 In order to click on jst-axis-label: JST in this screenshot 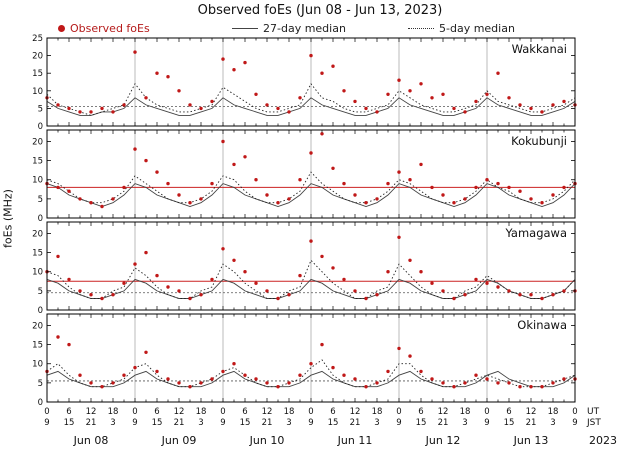, I will do `click(593, 423)`.